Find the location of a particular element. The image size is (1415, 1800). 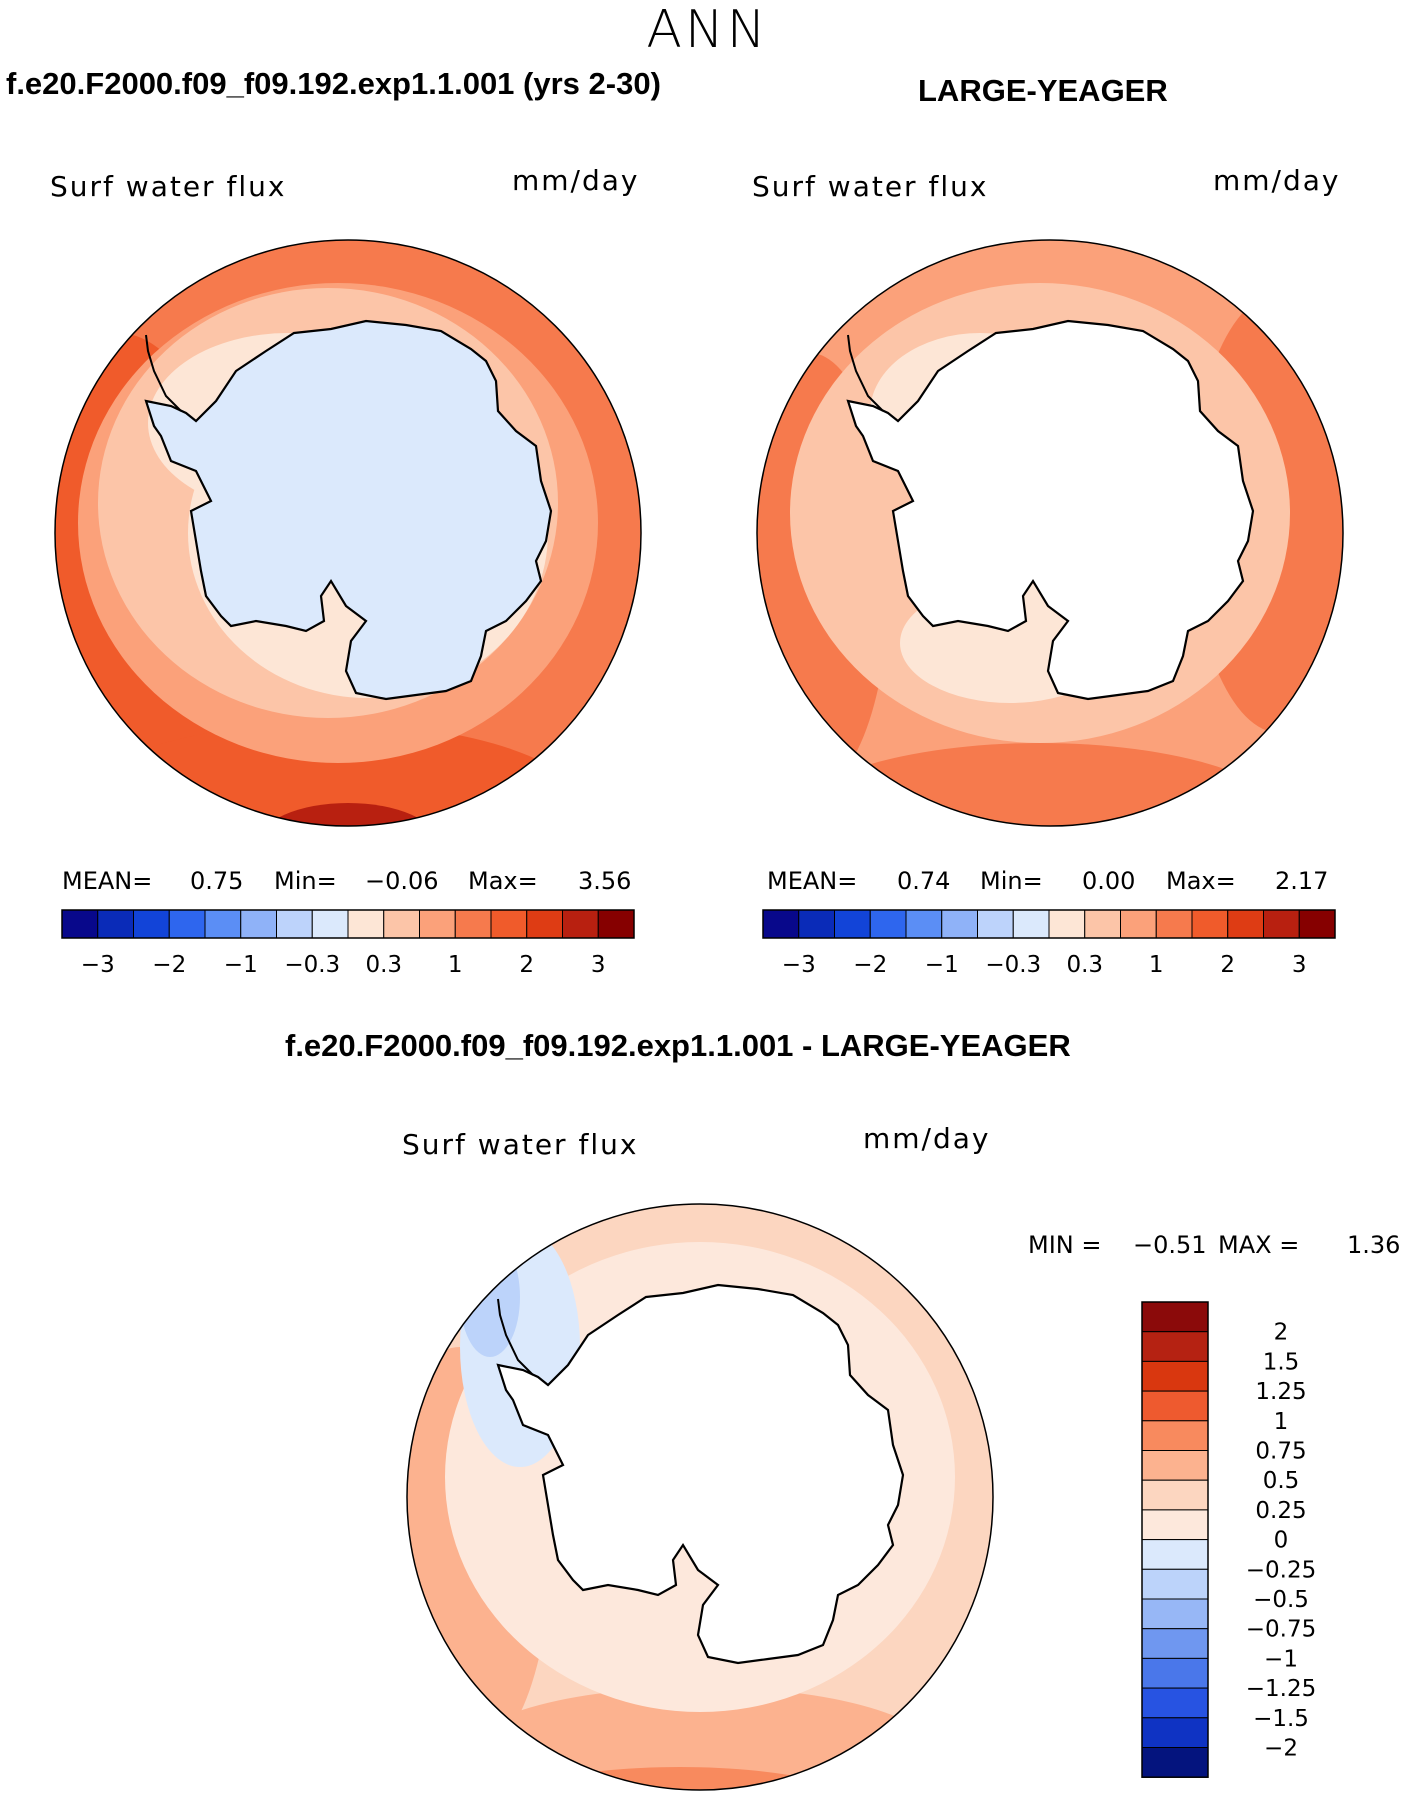

panel1-colorbar-tick-label: 2 is located at coordinates (526, 965).